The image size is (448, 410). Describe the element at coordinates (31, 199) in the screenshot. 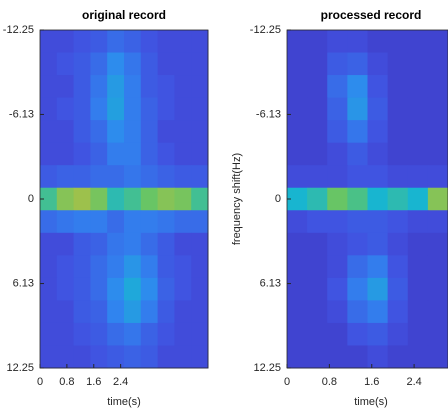

I see `y-tick-label: 0` at that location.